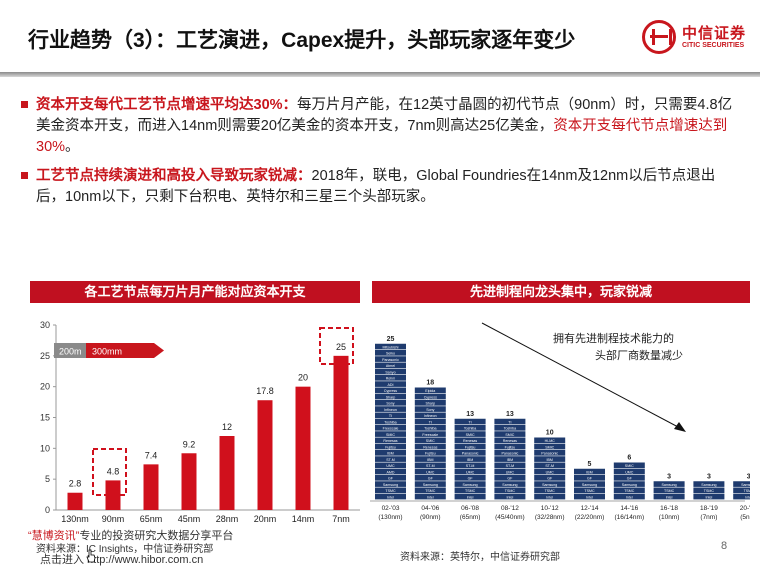 Image resolution: width=760 pixels, height=570 pixels. Describe the element at coordinates (745, 517) in the screenshot. I see `x-tick-node: (5nm)` at that location.